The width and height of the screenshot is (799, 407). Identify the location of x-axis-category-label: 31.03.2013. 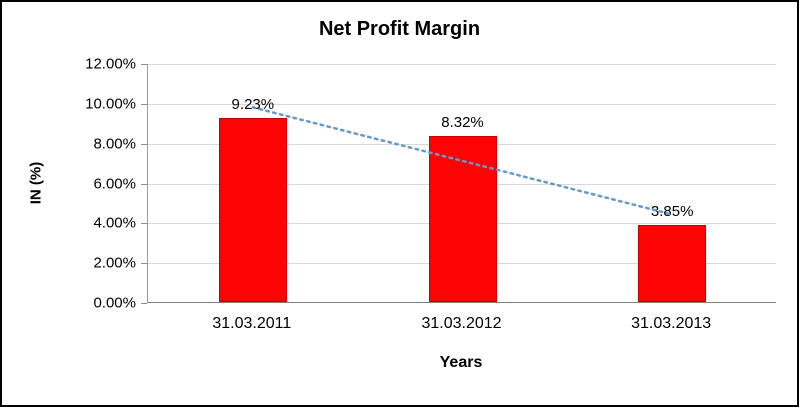
(671, 323).